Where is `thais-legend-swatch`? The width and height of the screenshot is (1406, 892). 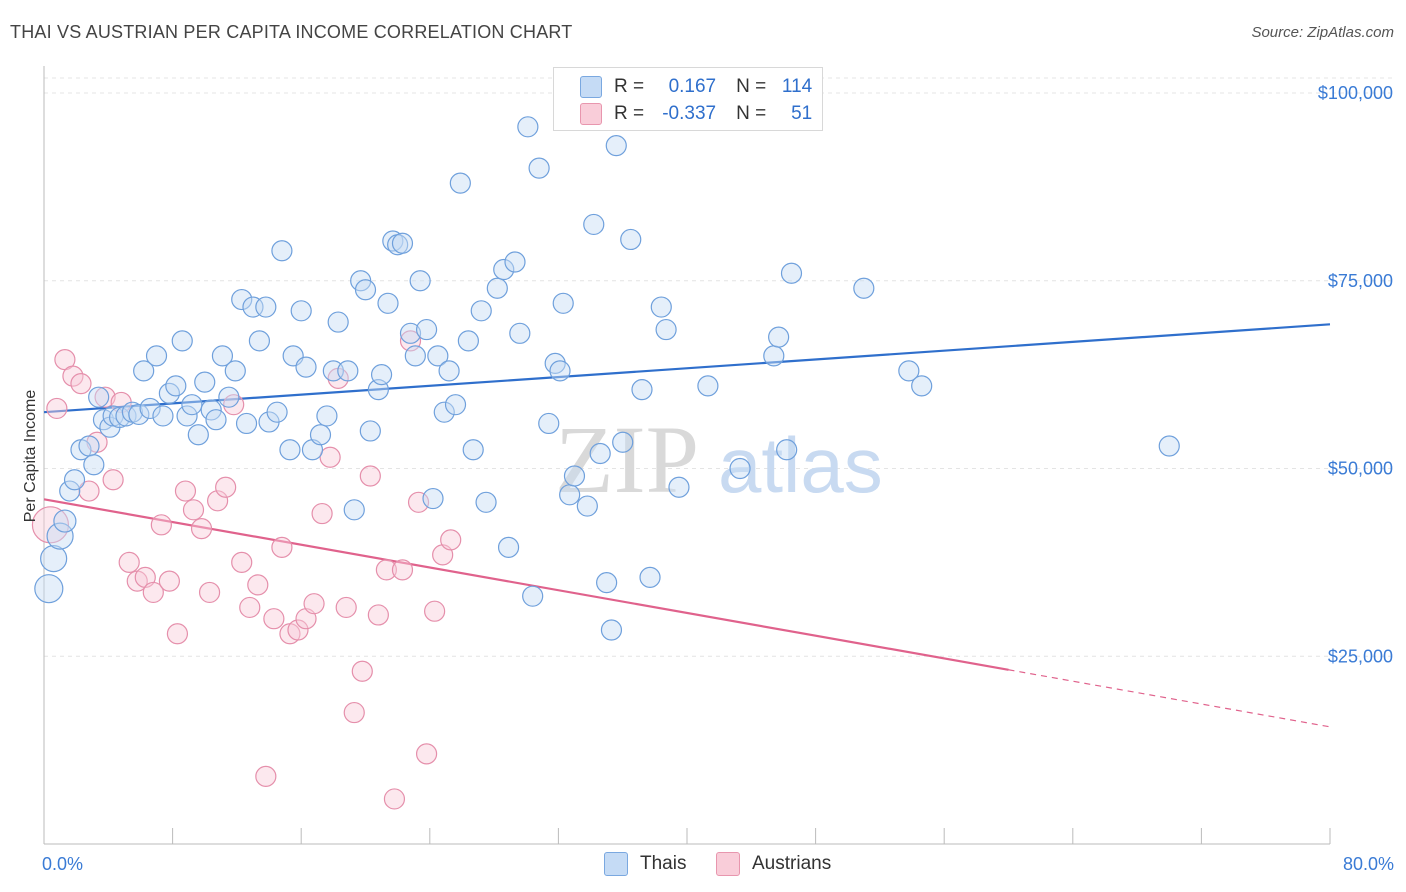
thais-legend-swatch is located at coordinates (616, 864).